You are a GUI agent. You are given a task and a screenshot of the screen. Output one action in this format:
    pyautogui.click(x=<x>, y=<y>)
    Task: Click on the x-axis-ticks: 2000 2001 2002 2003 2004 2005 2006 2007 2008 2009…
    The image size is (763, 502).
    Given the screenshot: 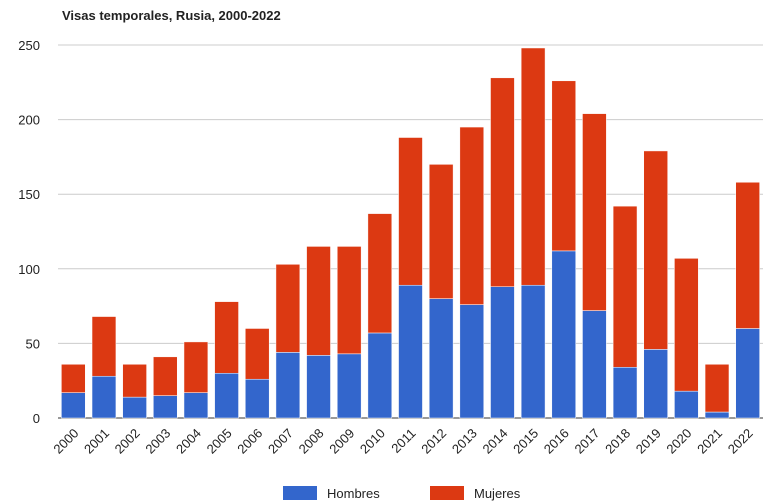 What is the action you would take?
    pyautogui.click(x=402, y=441)
    